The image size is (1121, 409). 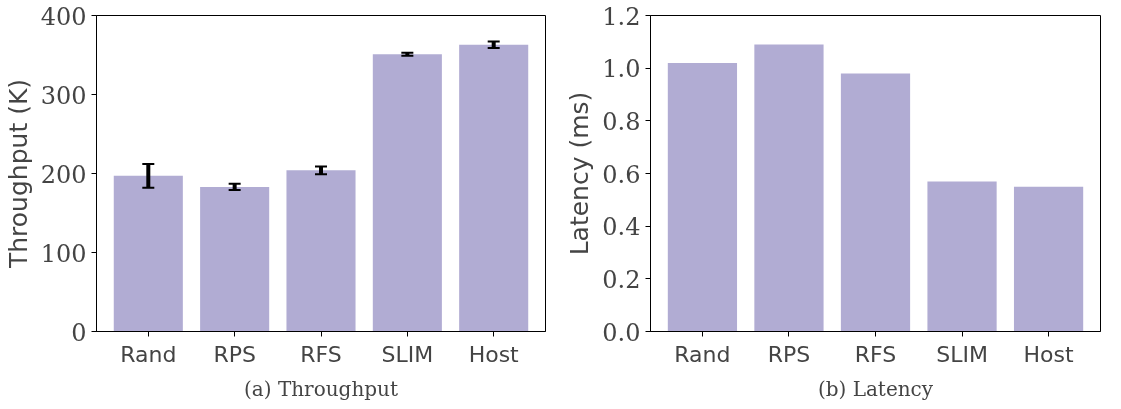 I want to click on text: (a) Throughput, so click(x=321, y=388).